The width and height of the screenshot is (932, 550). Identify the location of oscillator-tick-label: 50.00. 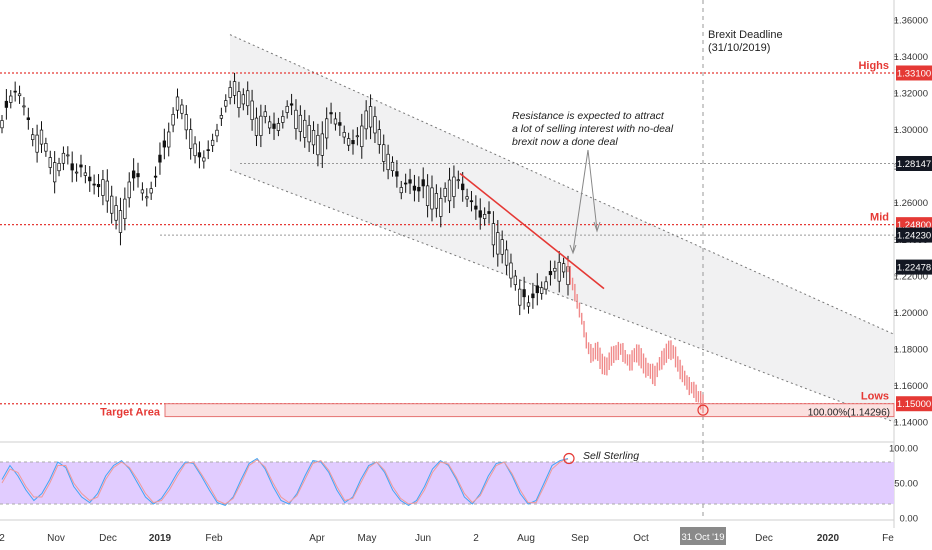
(906, 484).